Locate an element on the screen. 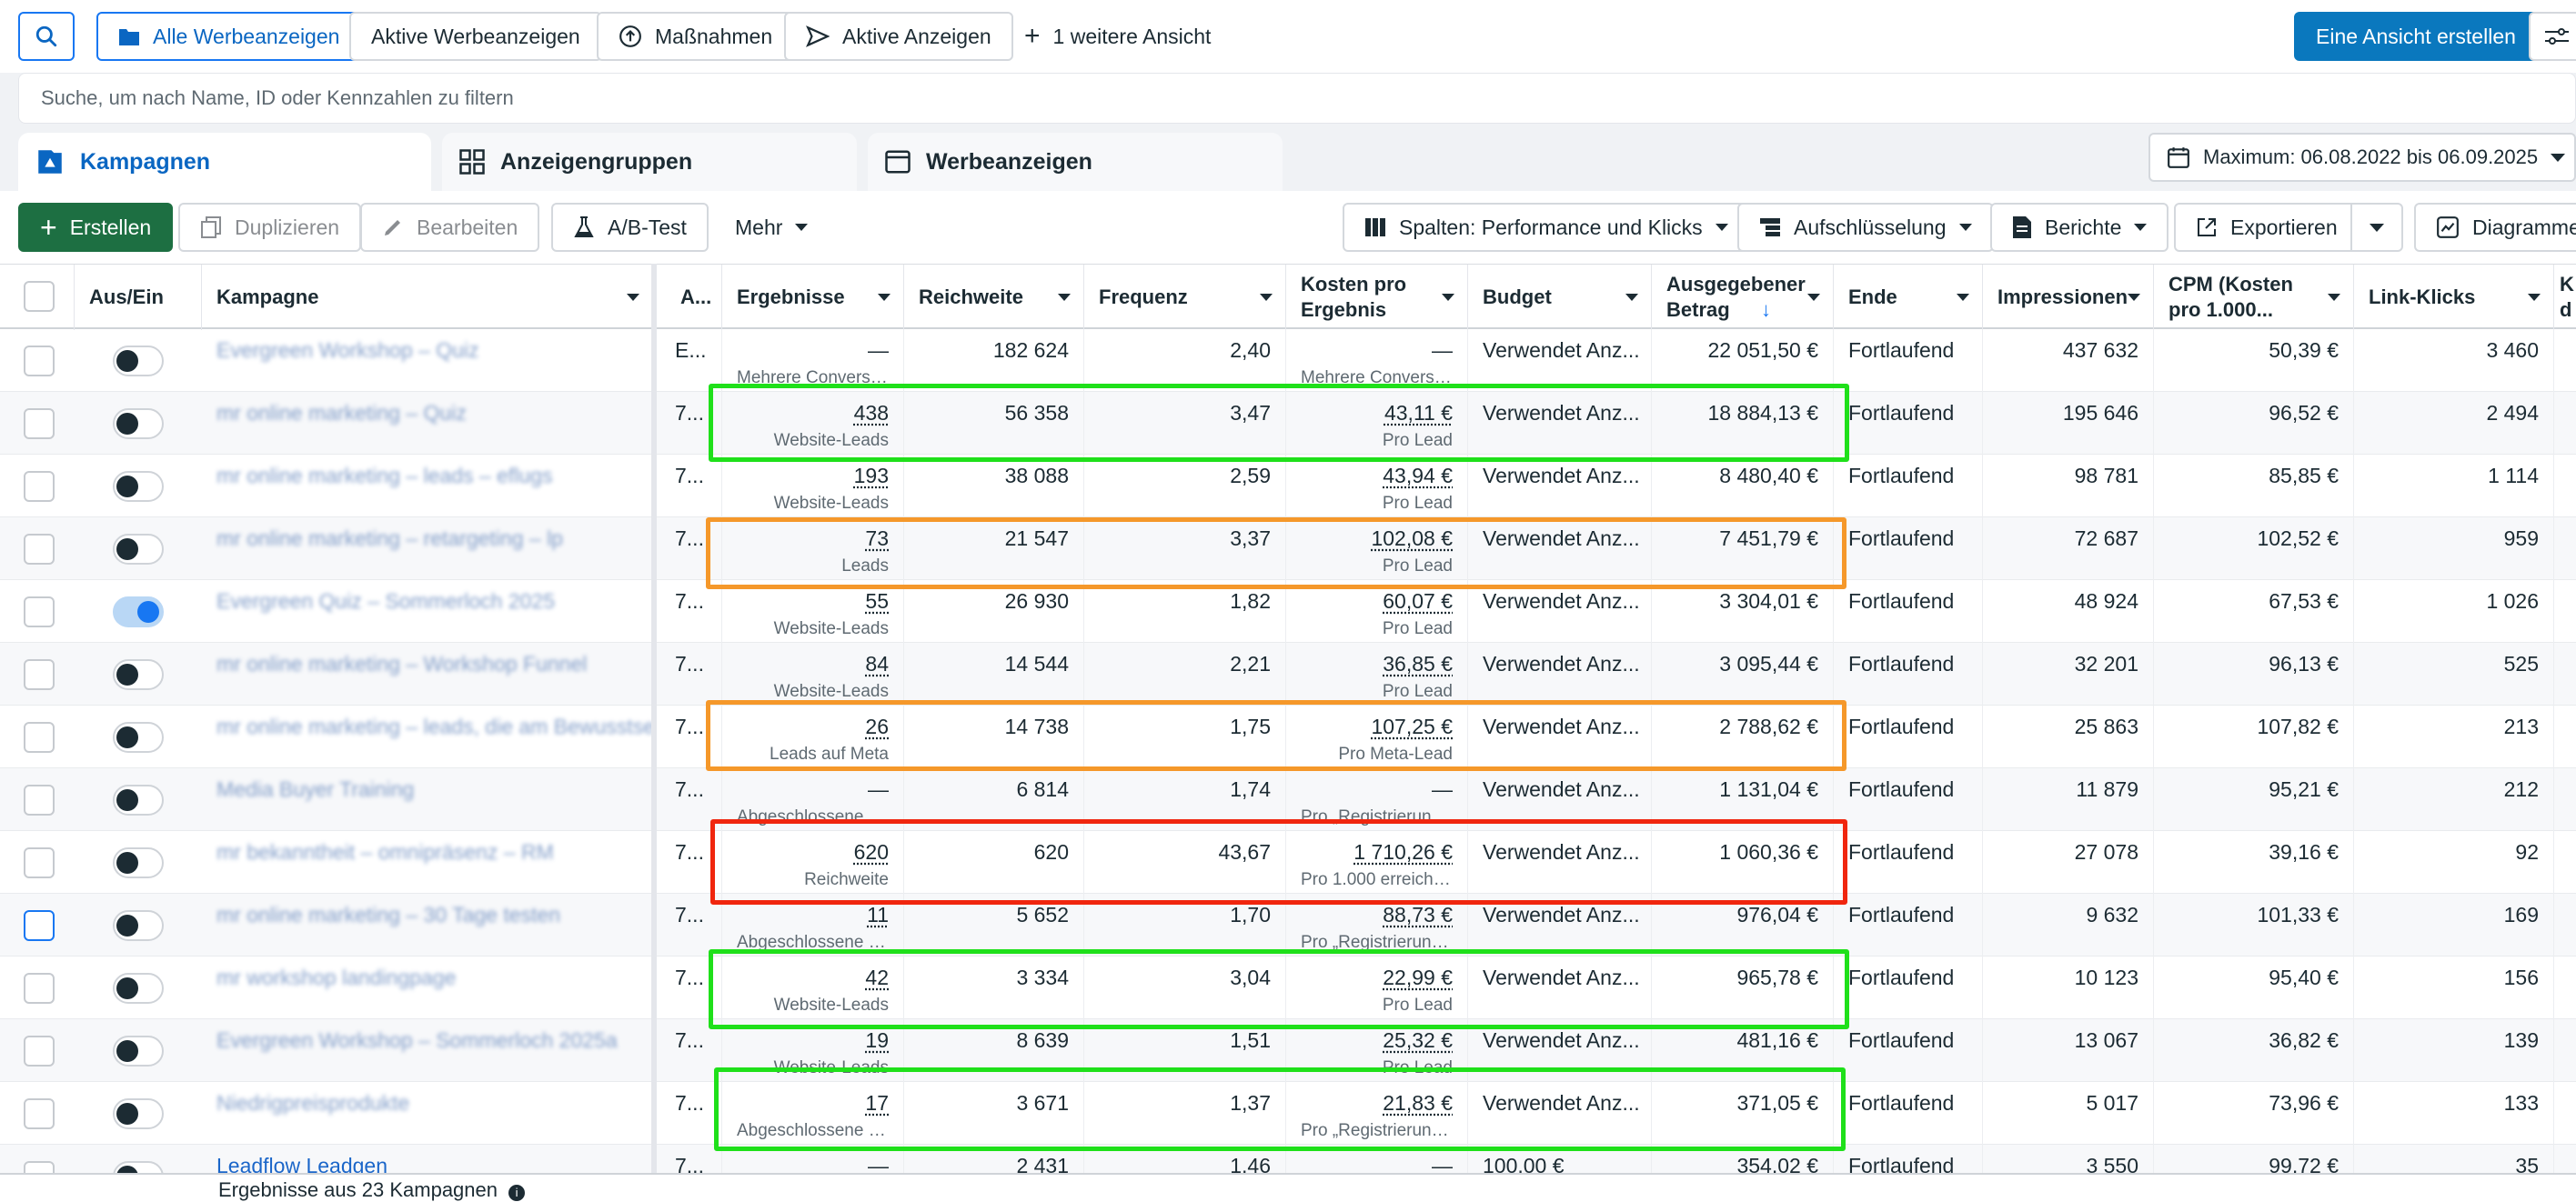  campaign-name-link: Media Buyer Training is located at coordinates (315, 789).